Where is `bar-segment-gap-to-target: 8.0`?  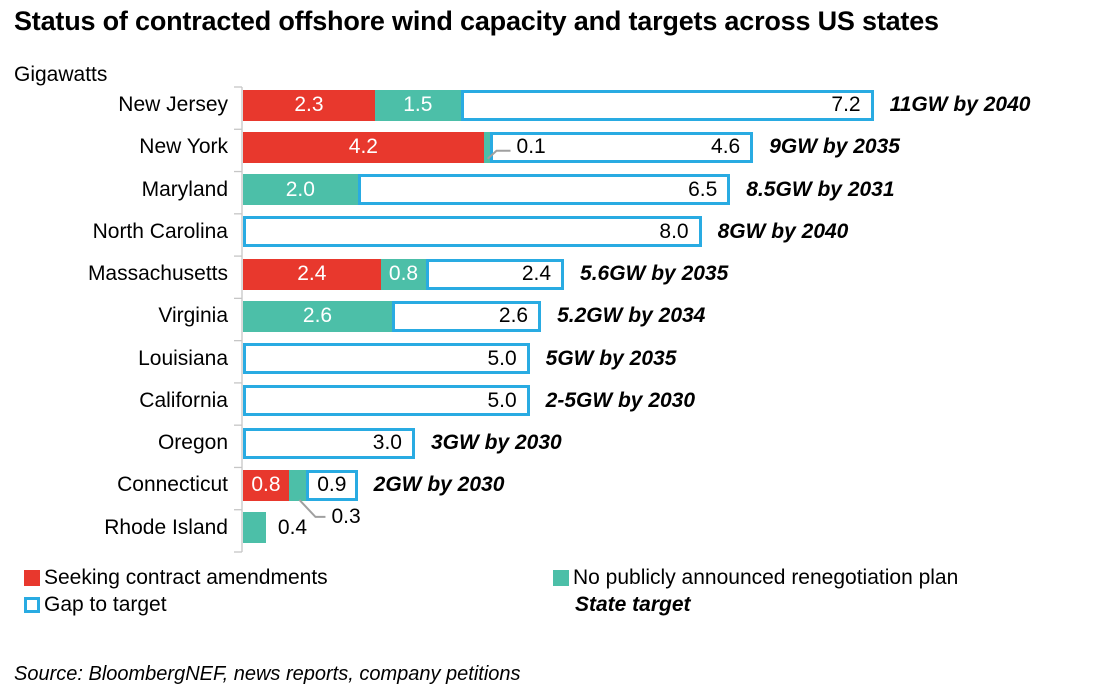
bar-segment-gap-to-target: 8.0 is located at coordinates (472, 232).